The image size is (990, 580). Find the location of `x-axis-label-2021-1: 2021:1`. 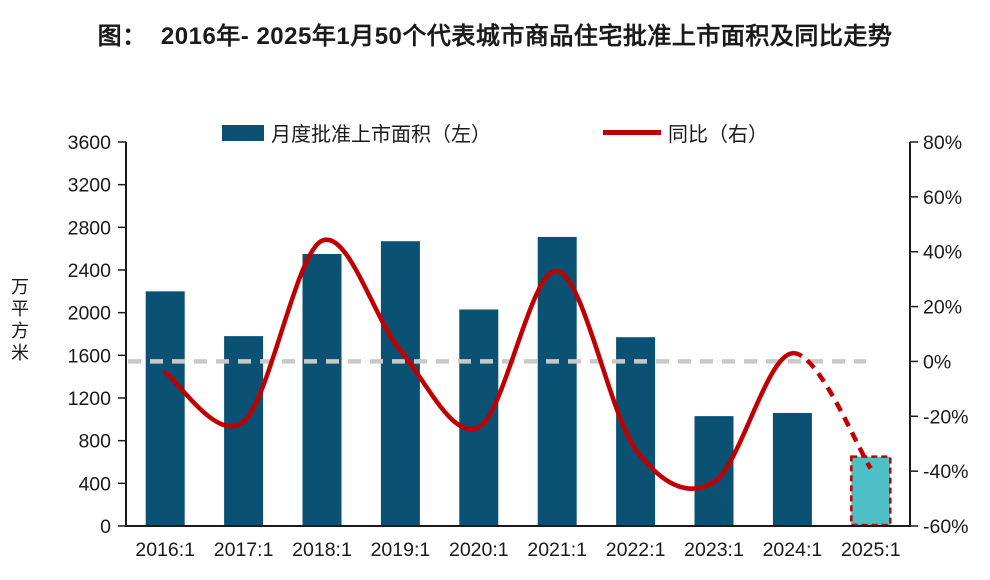

x-axis-label-2021-1: 2021:1 is located at coordinates (557, 550).